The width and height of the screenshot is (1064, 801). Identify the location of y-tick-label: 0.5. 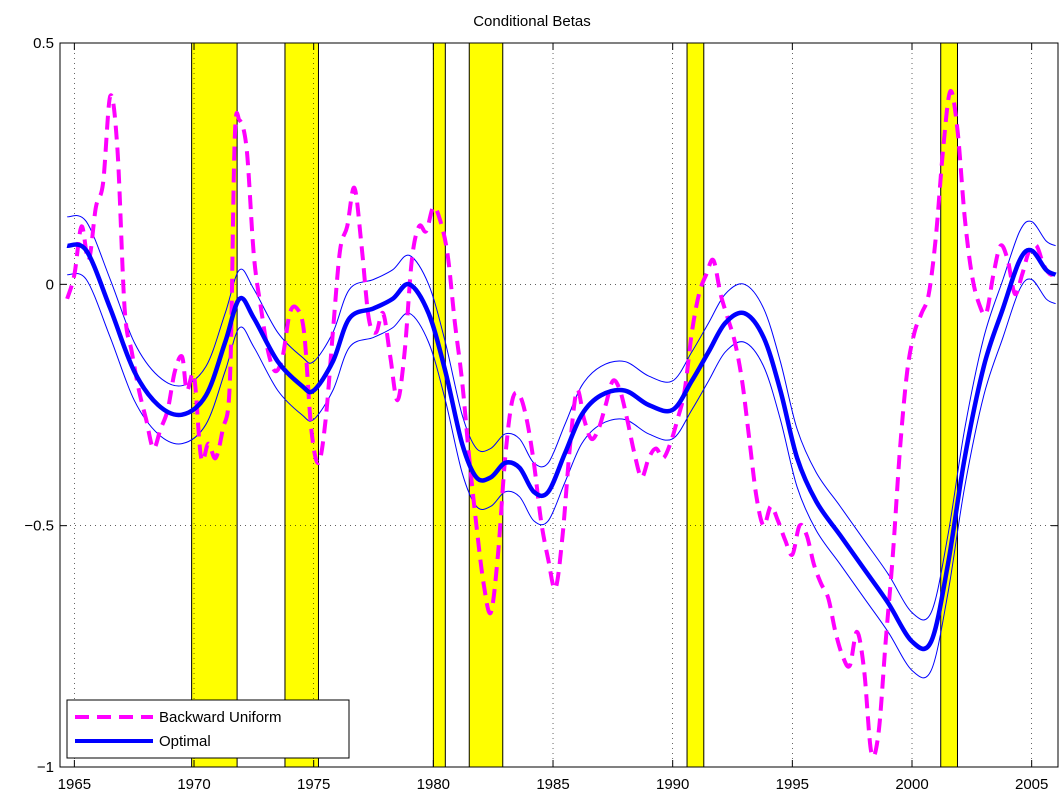
(43, 43).